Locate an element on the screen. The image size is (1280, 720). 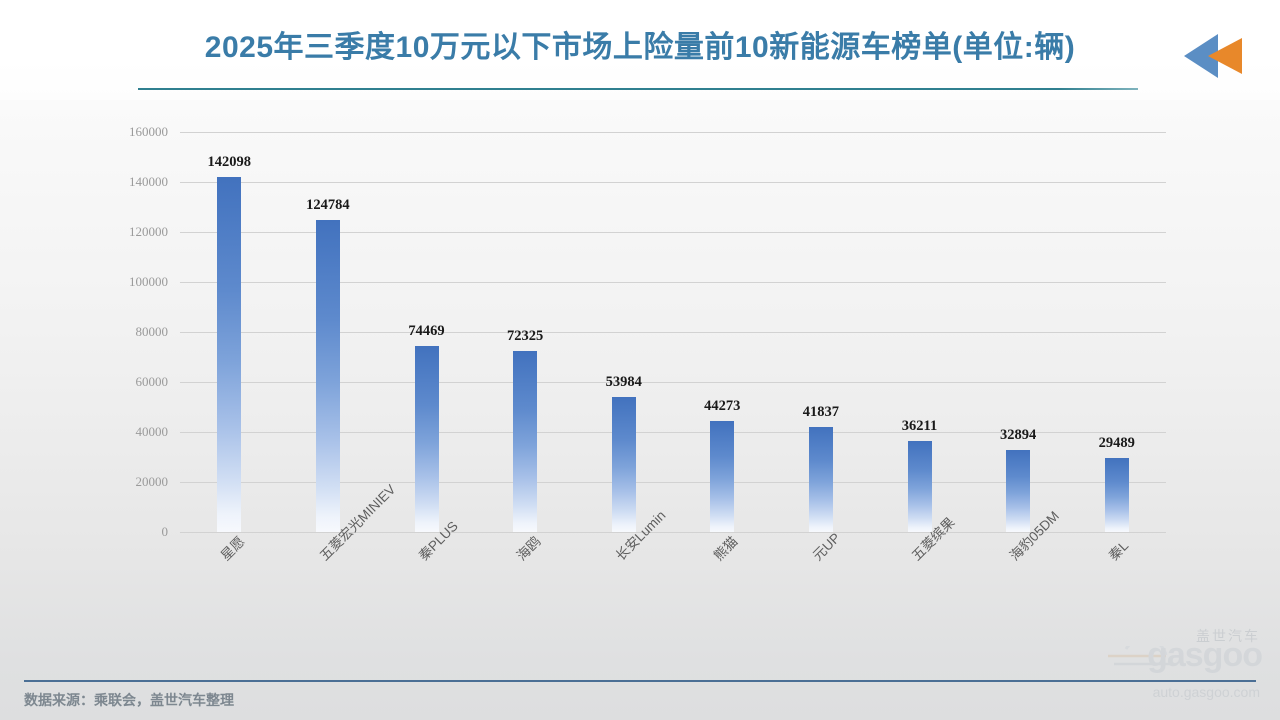
bar-value-label: 29489 is located at coordinates (1116, 443).